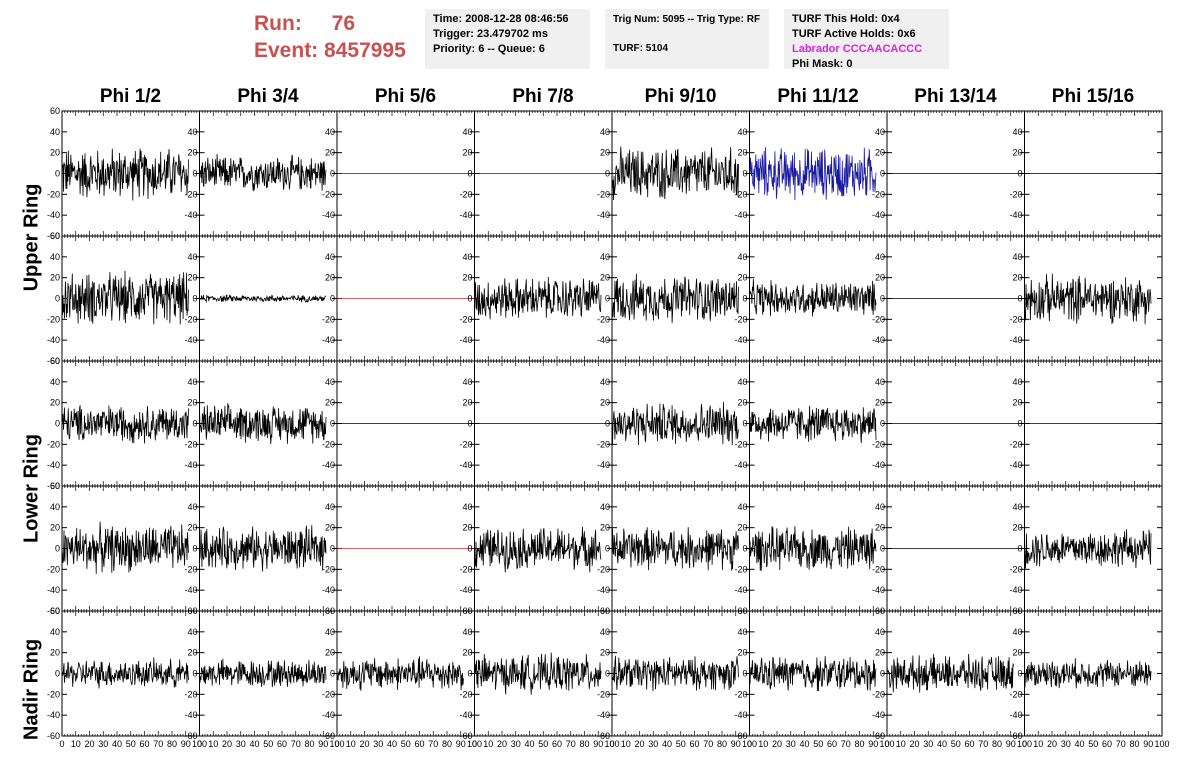 This screenshot has width=1196, height=772. What do you see at coordinates (286, 50) in the screenshot?
I see `event-label-text: Event:` at bounding box center [286, 50].